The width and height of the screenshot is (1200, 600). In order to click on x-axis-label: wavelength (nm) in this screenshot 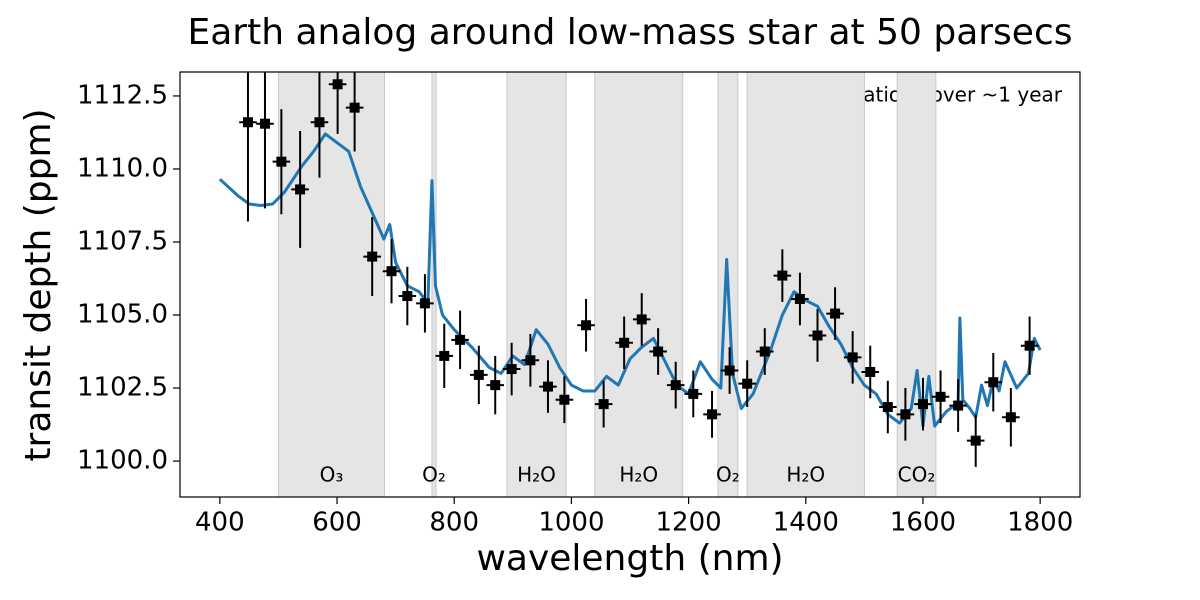, I will do `click(629, 558)`.